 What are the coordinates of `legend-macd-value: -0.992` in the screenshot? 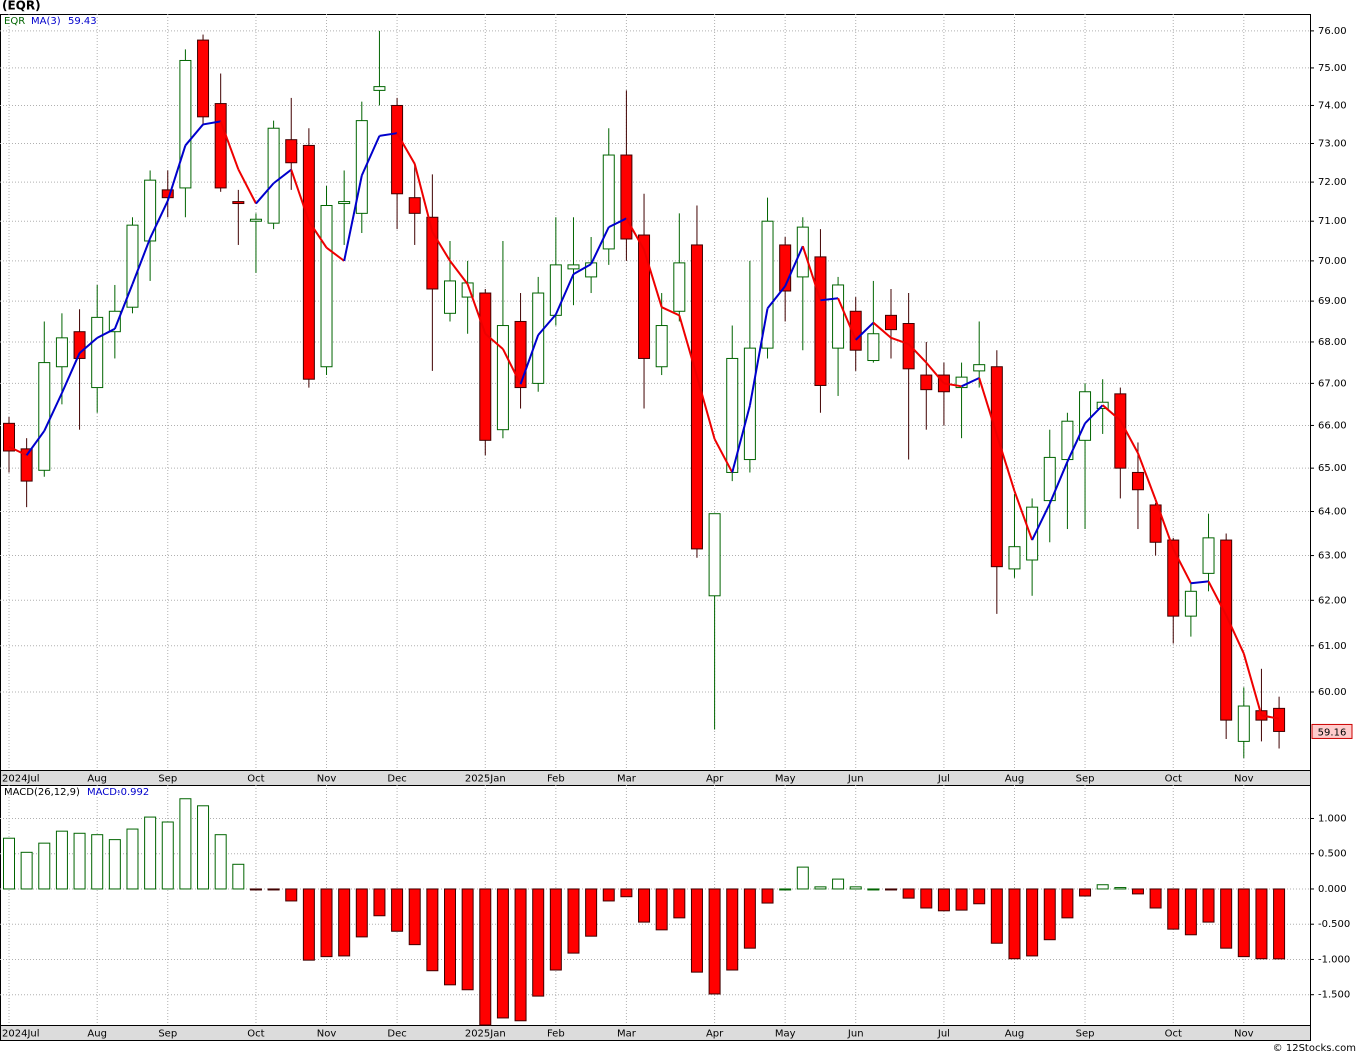 It's located at (133, 792).